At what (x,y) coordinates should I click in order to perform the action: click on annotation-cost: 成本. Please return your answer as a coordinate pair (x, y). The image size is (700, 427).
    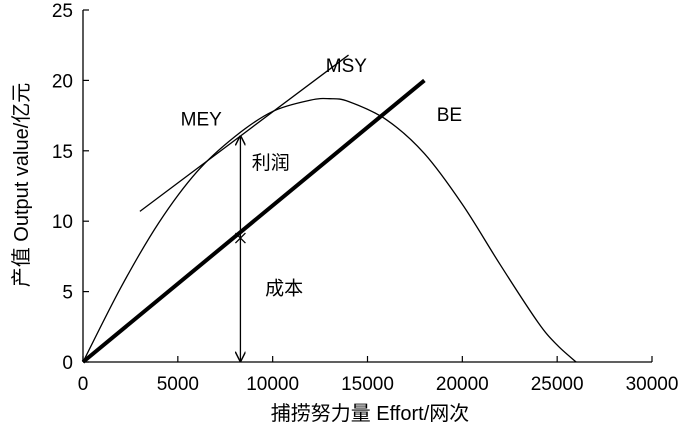
    Looking at the image, I should click on (284, 288).